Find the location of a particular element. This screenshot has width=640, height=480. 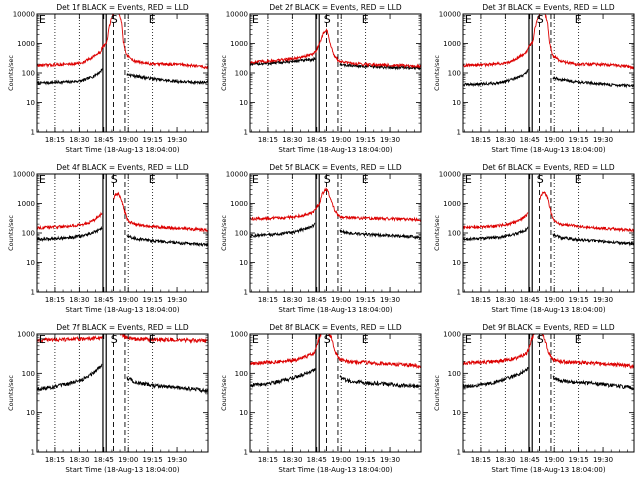

chart-title: Det 1f BLACK = Events, RED = LLD is located at coordinates (122, 7).